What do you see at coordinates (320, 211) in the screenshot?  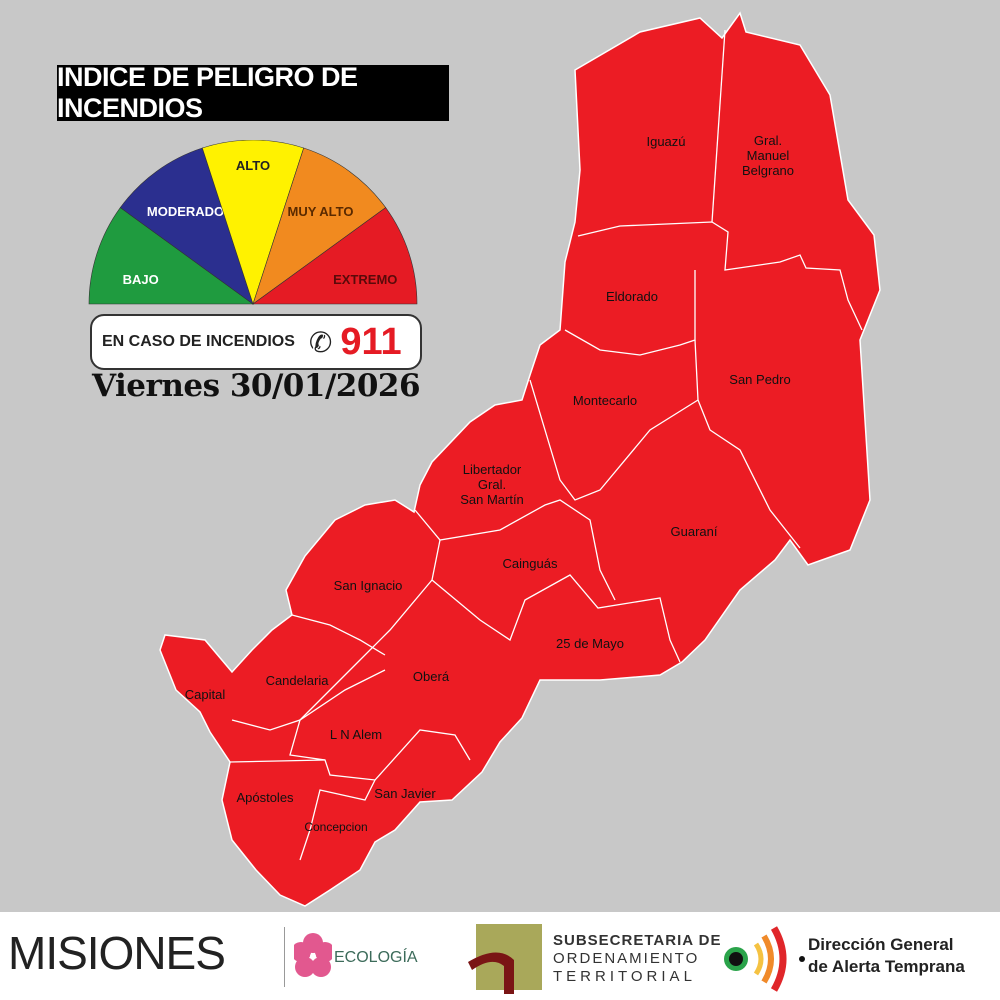 I see `gauge-label: MUY ALTO` at bounding box center [320, 211].